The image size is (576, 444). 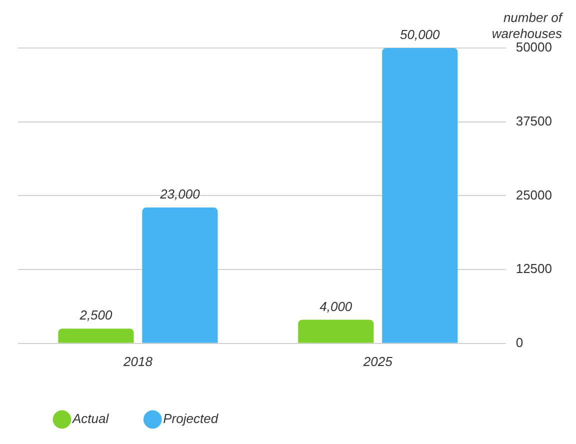 I want to click on data-label: 23,000, so click(x=180, y=194).